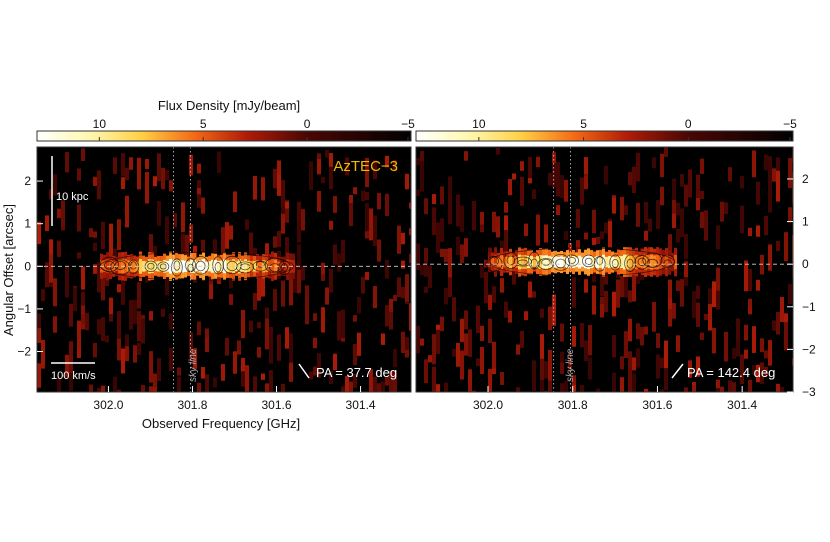 This screenshot has height=542, width=830. Describe the element at coordinates (254, 129) in the screenshot. I see `colorbar-left-ticks: 10 5 0 −5` at that location.